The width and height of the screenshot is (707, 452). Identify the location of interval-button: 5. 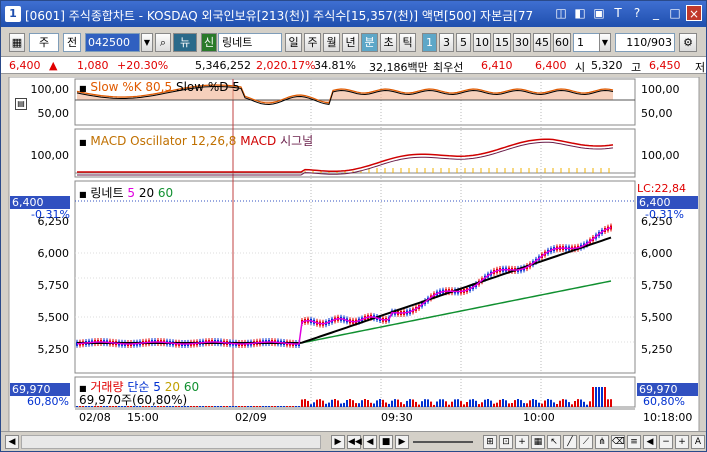
(463, 42).